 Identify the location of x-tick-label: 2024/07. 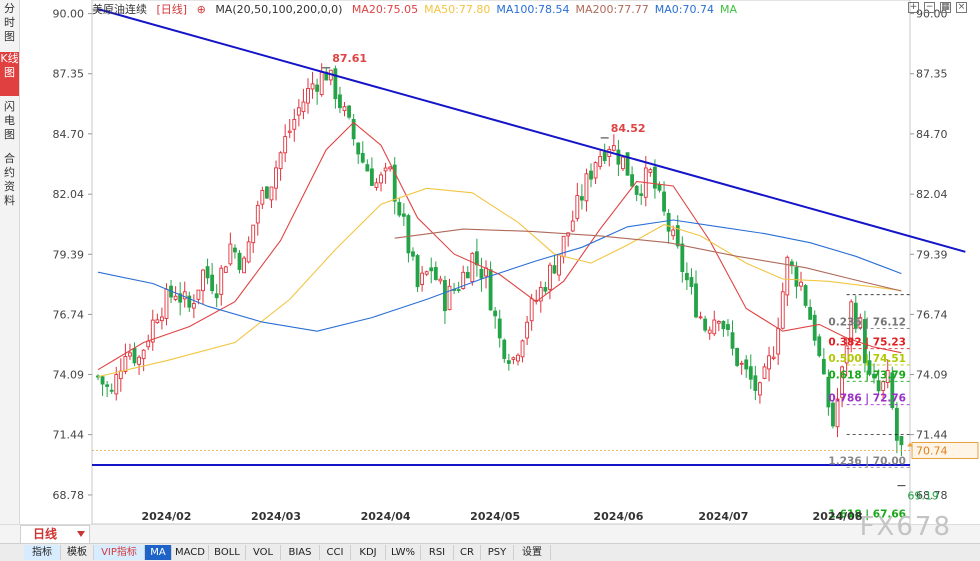
(723, 516).